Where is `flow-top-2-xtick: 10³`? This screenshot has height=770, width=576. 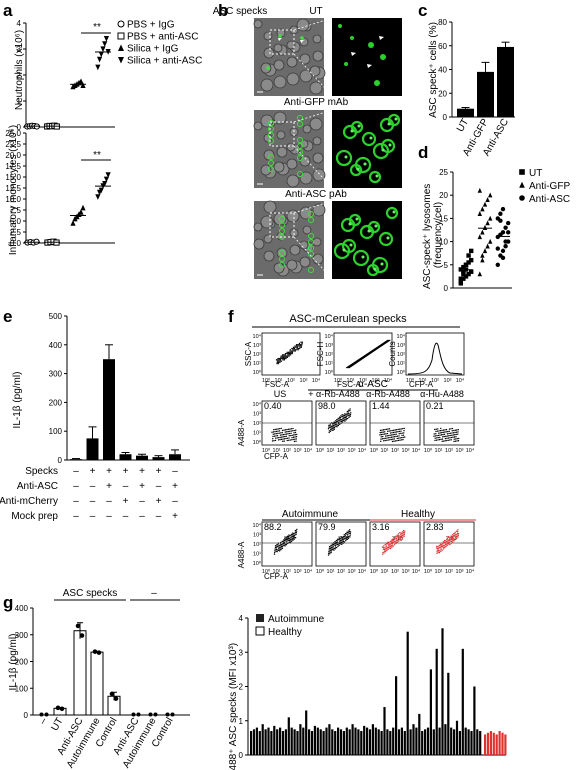
flow-top-2-xtick: 10³ is located at coordinates (448, 381).